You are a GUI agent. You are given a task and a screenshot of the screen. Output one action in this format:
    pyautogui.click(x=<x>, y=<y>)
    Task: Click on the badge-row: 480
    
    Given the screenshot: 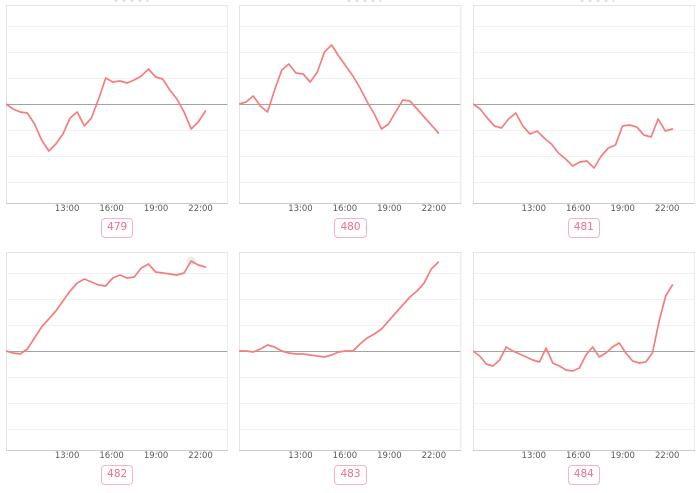 What is the action you would take?
    pyautogui.click(x=350, y=228)
    